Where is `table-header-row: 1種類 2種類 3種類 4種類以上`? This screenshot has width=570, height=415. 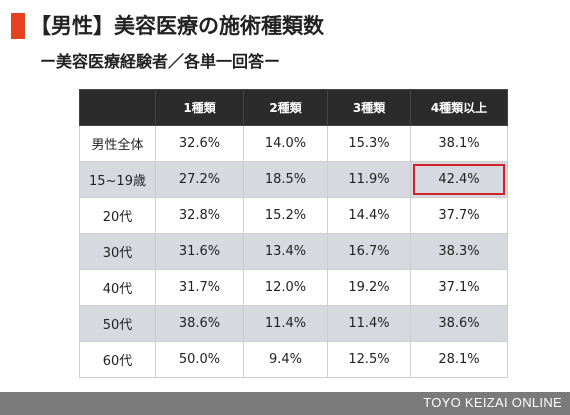 table-header-row: 1種類 2種類 3種類 4種類以上 is located at coordinates (293, 107).